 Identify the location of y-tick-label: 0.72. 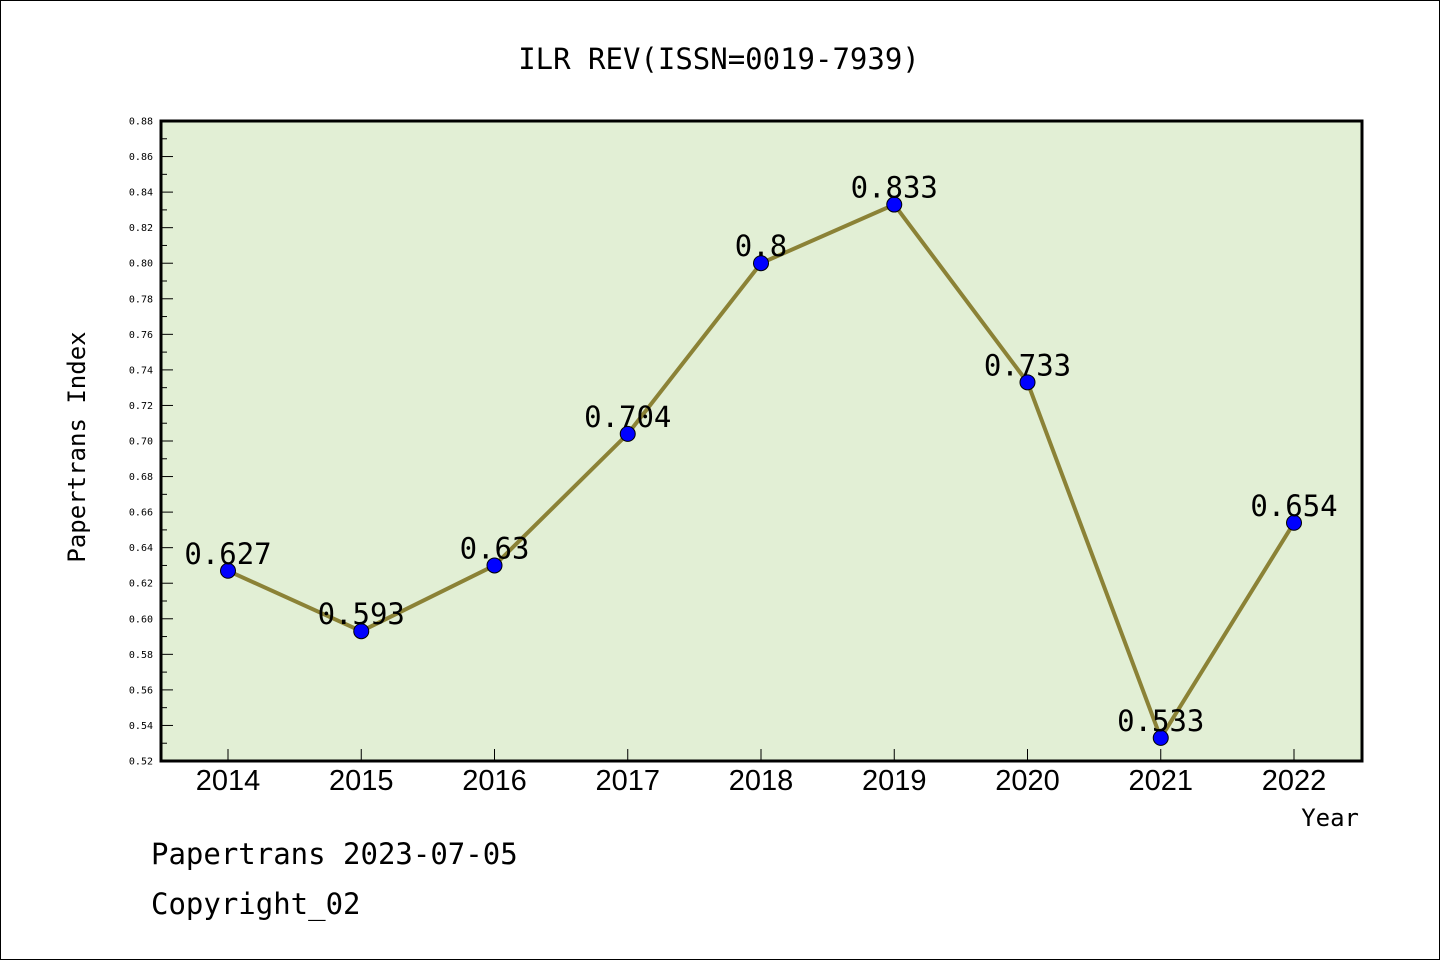
(141, 406).